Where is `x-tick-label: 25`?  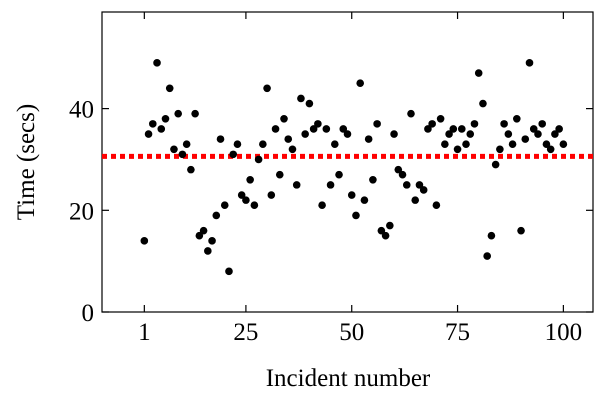
x-tick-label: 25 is located at coordinates (245, 332).